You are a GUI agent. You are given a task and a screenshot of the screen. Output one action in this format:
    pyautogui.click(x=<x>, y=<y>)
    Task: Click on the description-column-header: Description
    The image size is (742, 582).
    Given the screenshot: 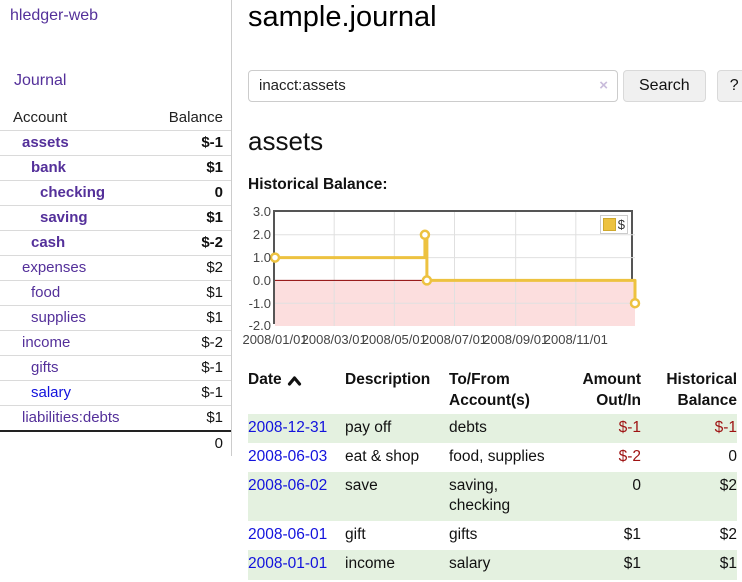 What is the action you would take?
    pyautogui.click(x=388, y=380)
    